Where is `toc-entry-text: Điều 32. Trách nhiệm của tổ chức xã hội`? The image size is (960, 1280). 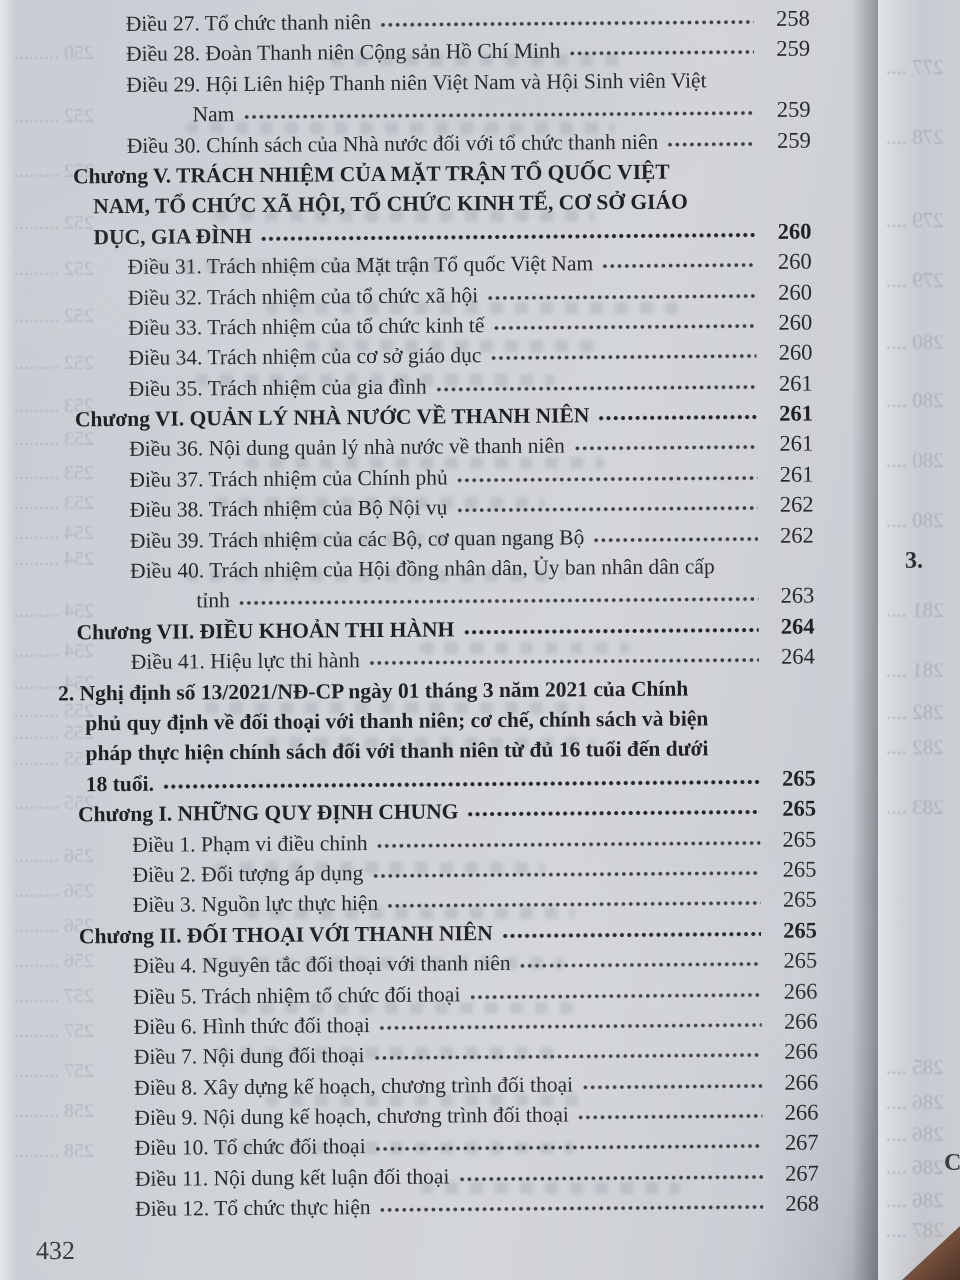 toc-entry-text: Điều 32. Trách nhiệm của tổ chức xã hội is located at coordinates (303, 296).